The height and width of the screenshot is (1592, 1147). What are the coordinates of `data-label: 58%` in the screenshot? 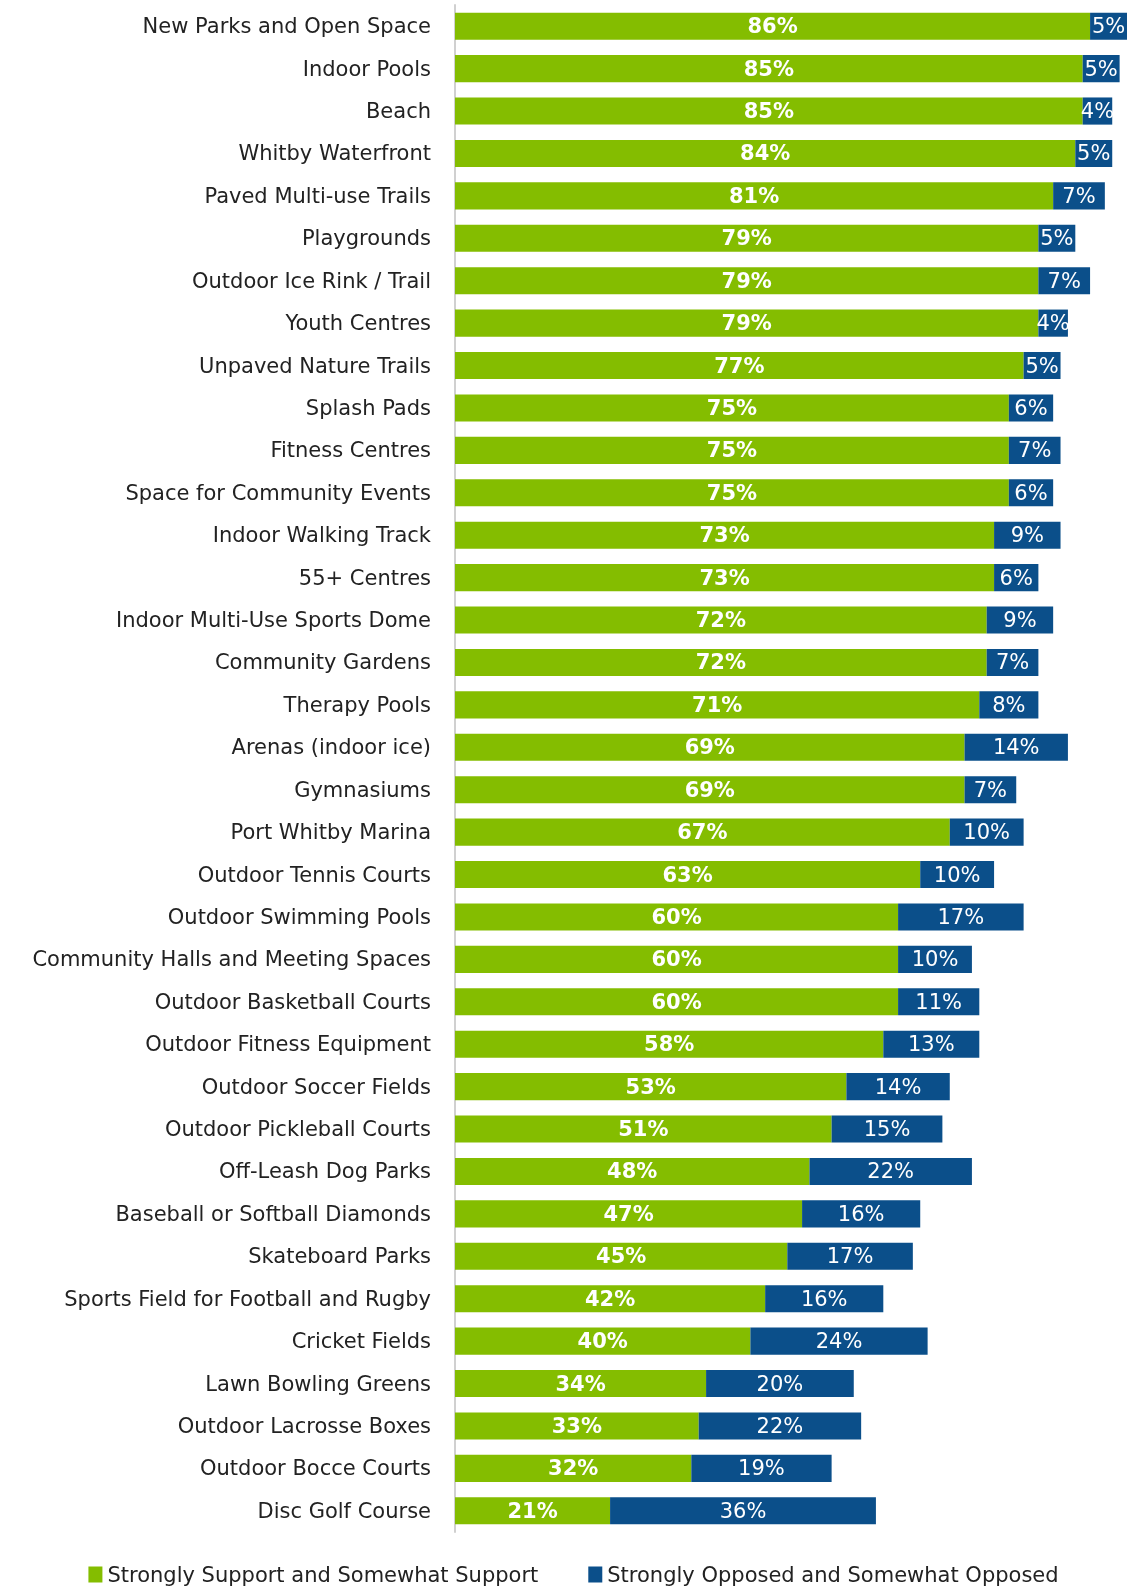 It's located at (669, 1044).